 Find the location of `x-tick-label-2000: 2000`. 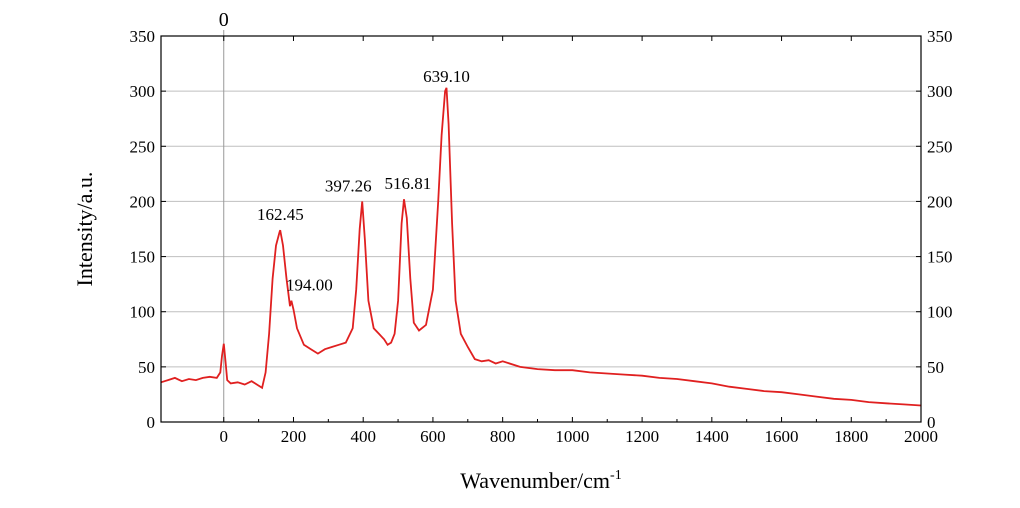

x-tick-label-2000: 2000 is located at coordinates (921, 436).